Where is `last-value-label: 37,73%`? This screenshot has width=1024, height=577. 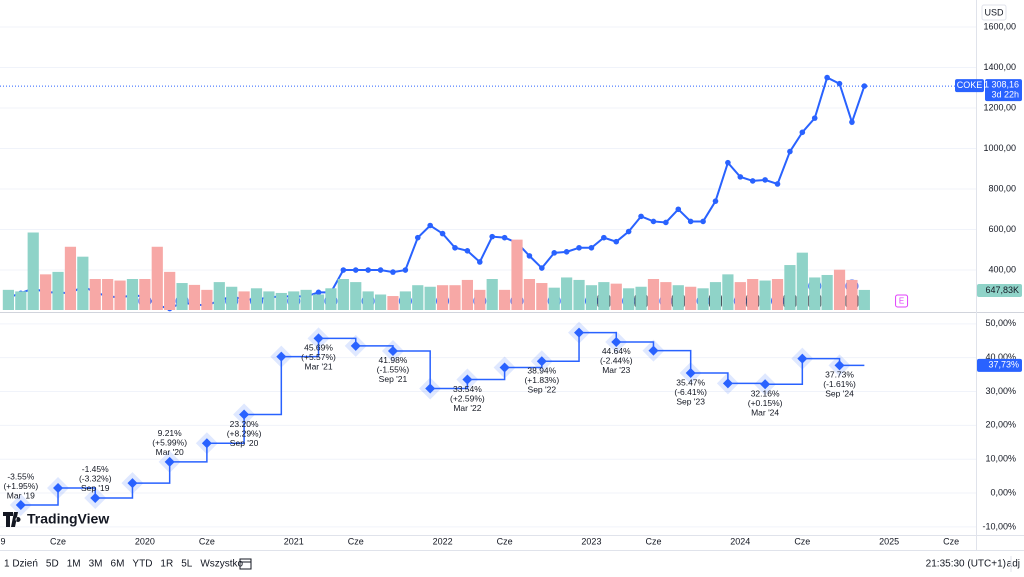 last-value-label: 37,73% is located at coordinates (1003, 365).